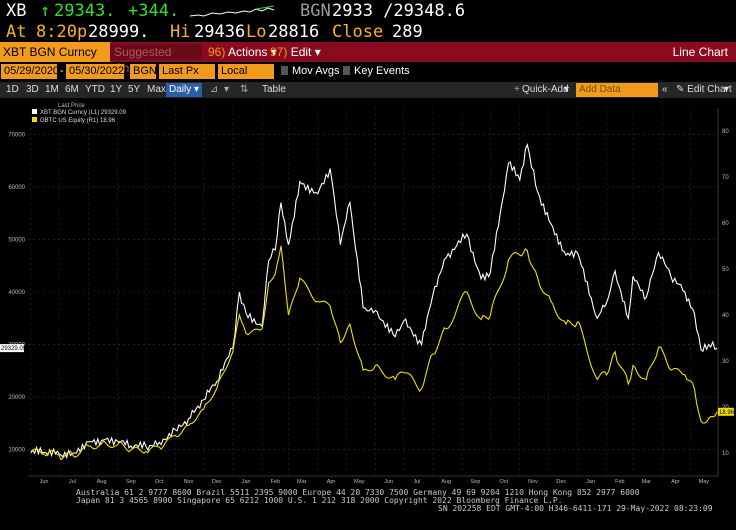  Describe the element at coordinates (156, 89) in the screenshot. I see `period-max: Max` at that location.